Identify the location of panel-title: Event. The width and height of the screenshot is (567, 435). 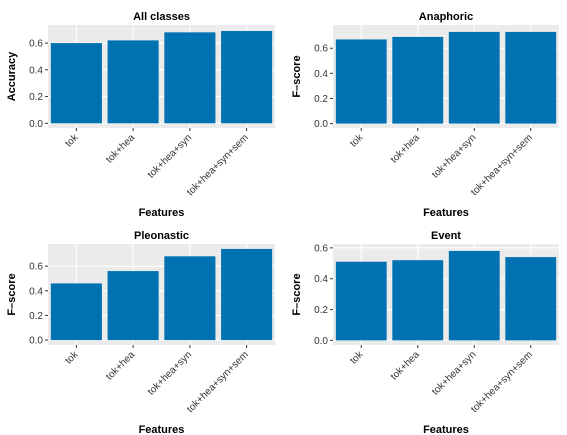
(446, 236).